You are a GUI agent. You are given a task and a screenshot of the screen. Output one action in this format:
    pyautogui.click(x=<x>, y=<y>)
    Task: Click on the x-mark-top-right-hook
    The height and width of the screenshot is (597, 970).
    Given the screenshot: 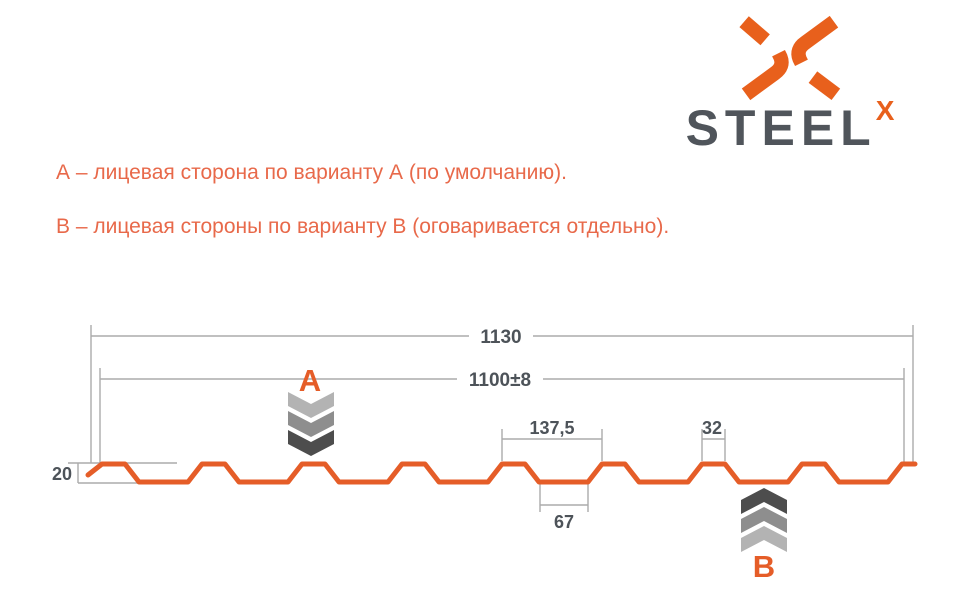 What is the action you would take?
    pyautogui.click(x=815, y=41)
    